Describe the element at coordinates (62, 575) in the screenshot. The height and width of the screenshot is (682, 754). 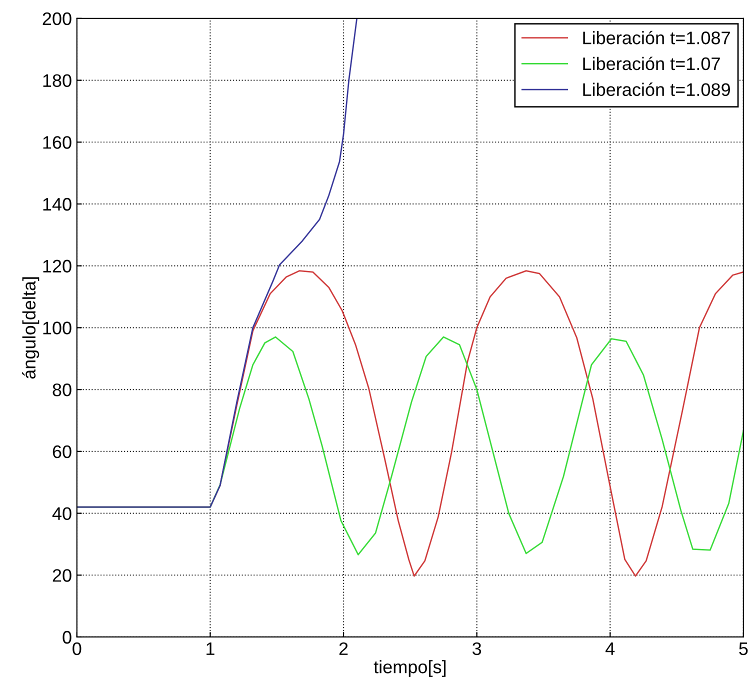
I see `y-tick-label: 20` at that location.